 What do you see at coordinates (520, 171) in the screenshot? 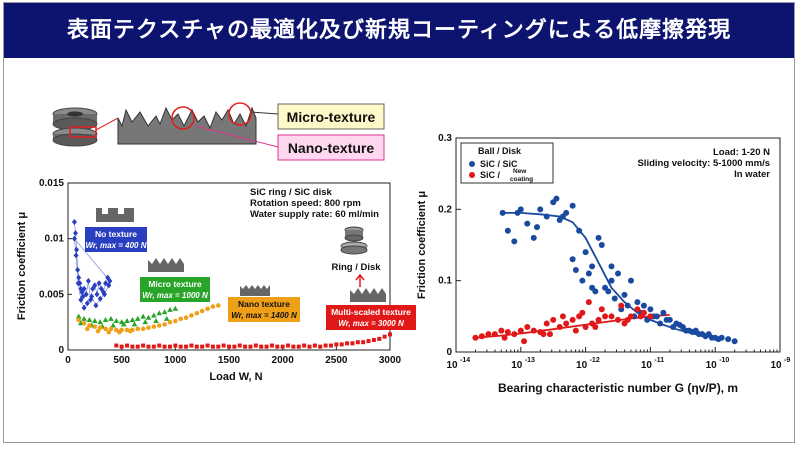
I see `legend-label-new: New` at bounding box center [520, 171].